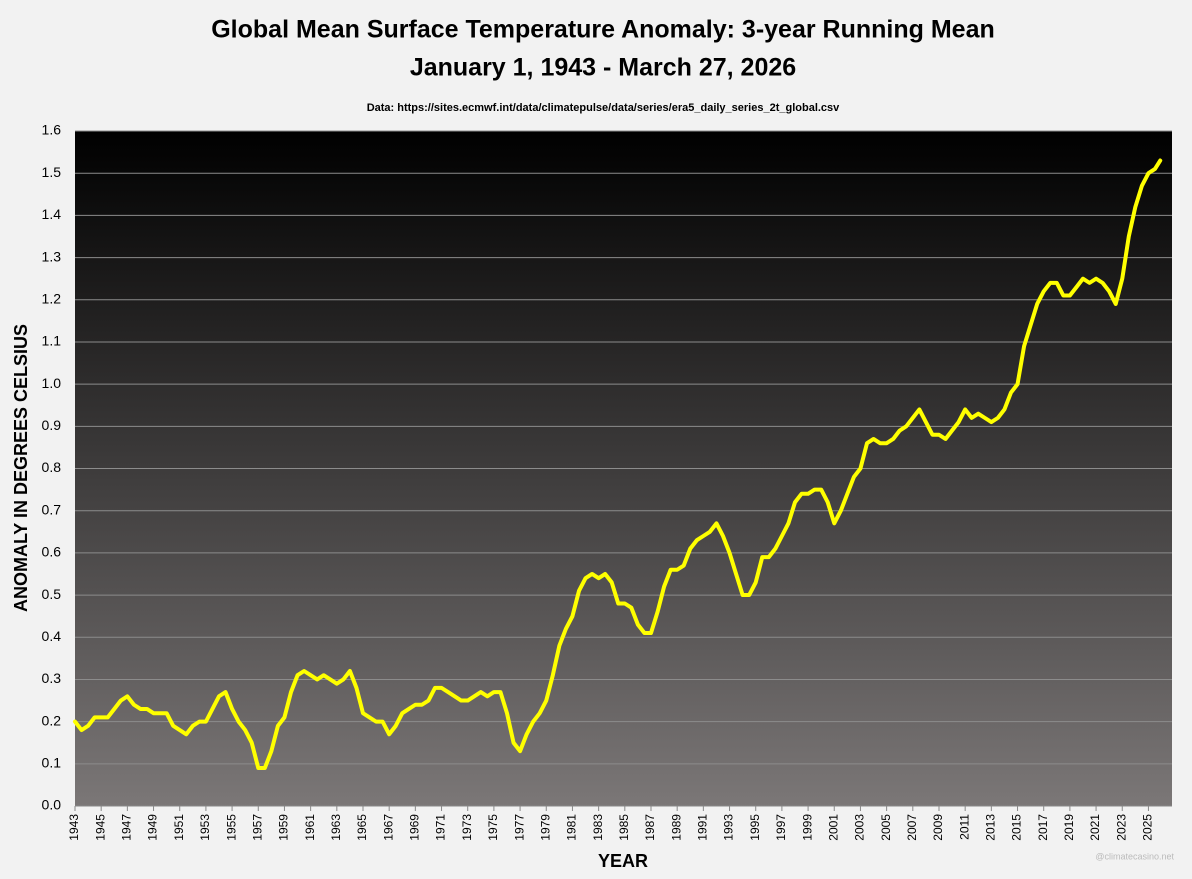  Describe the element at coordinates (52, 678) in the screenshot. I see `y-tick-label: 0.3` at that location.